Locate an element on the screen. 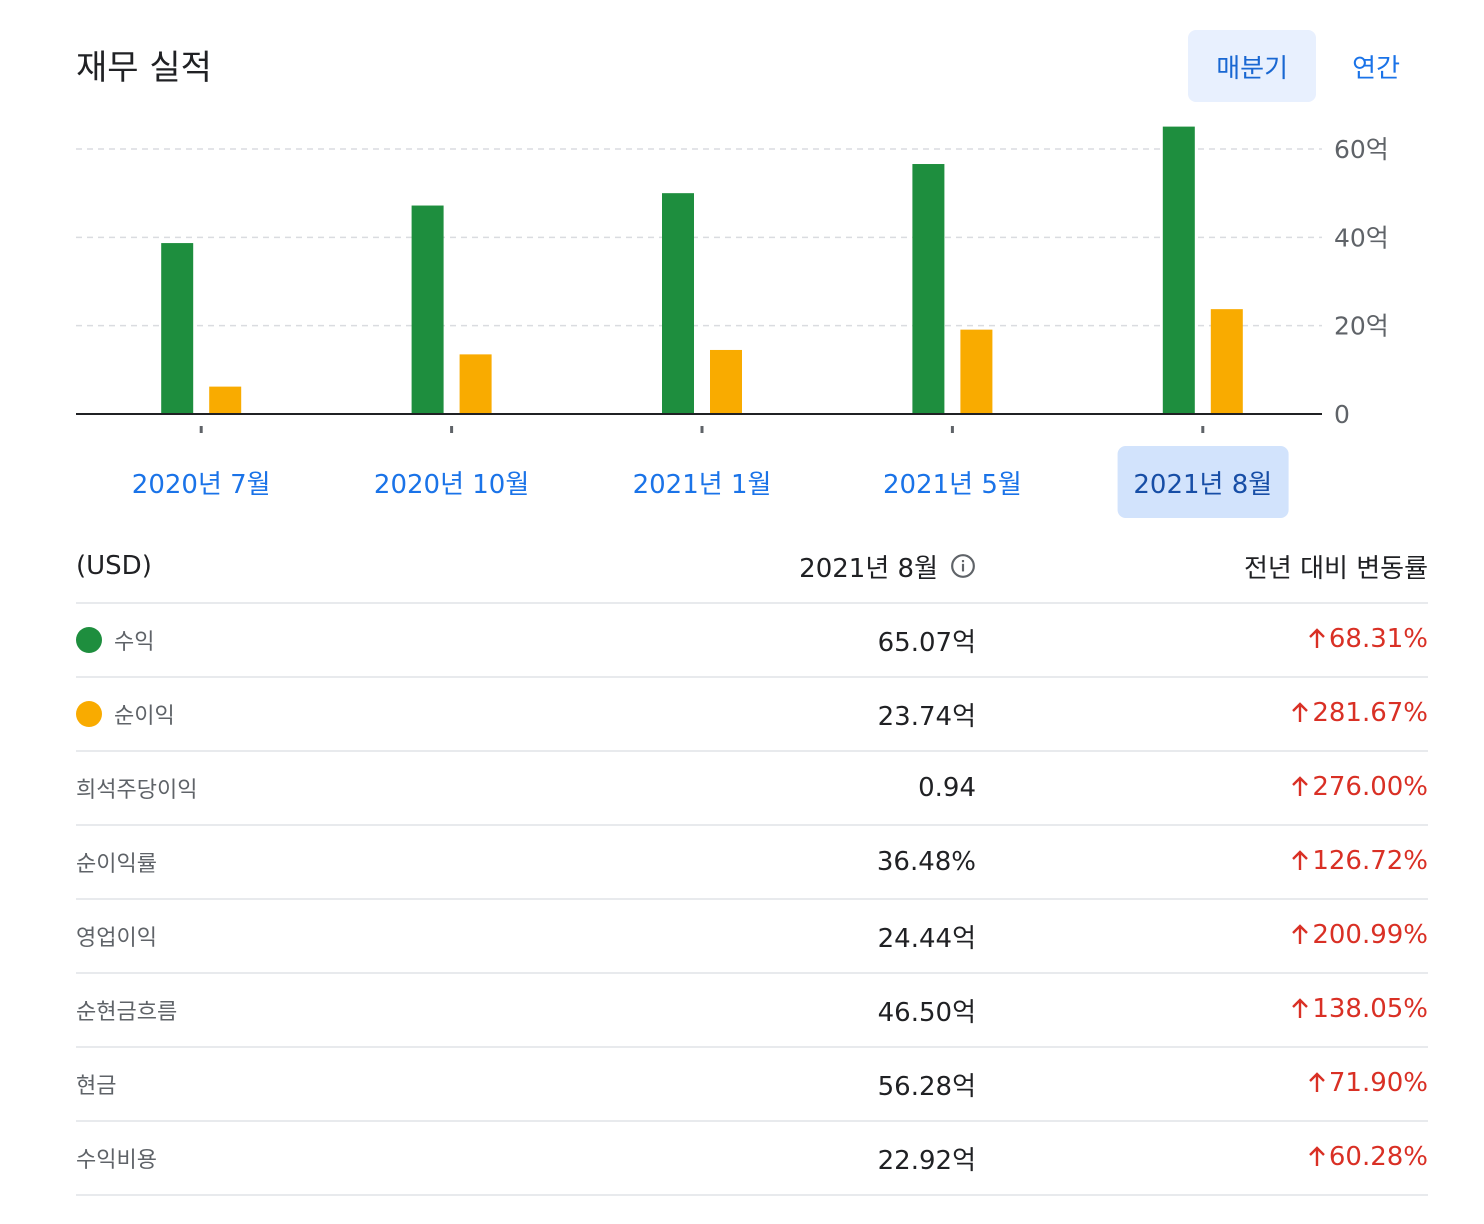 The width and height of the screenshot is (1484, 1224). period-toggle: 매분기 연간 is located at coordinates (1307, 66).